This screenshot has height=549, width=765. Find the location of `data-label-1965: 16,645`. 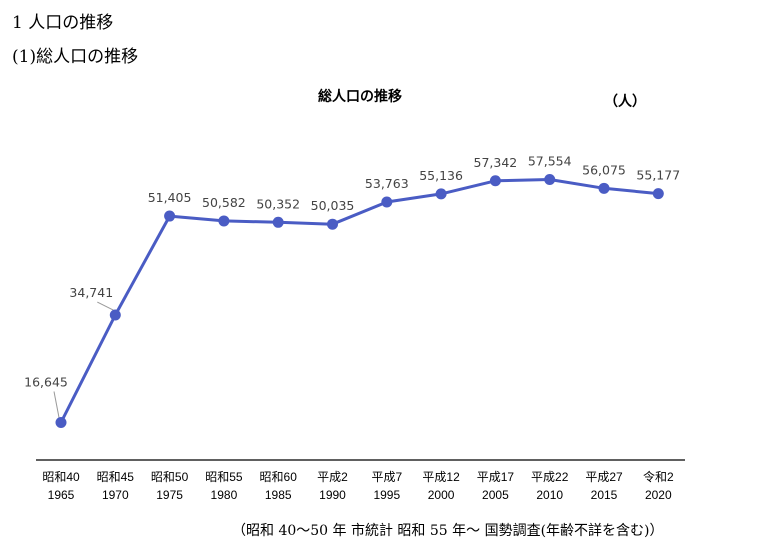

data-label-1965: 16,645 is located at coordinates (46, 382).